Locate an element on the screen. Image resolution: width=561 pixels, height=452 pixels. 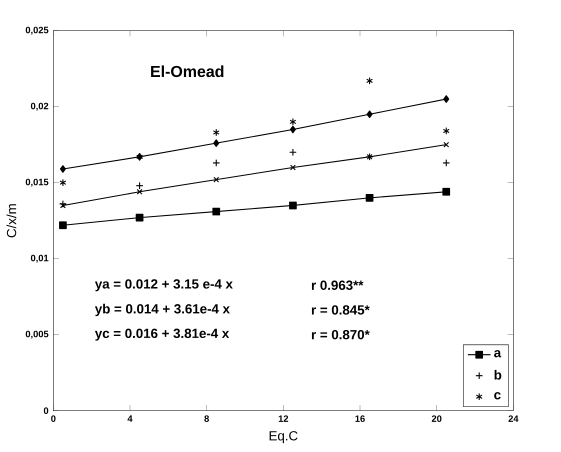
annotation: yb = 0.014 + 3.61e-4 x is located at coordinates (162, 310).